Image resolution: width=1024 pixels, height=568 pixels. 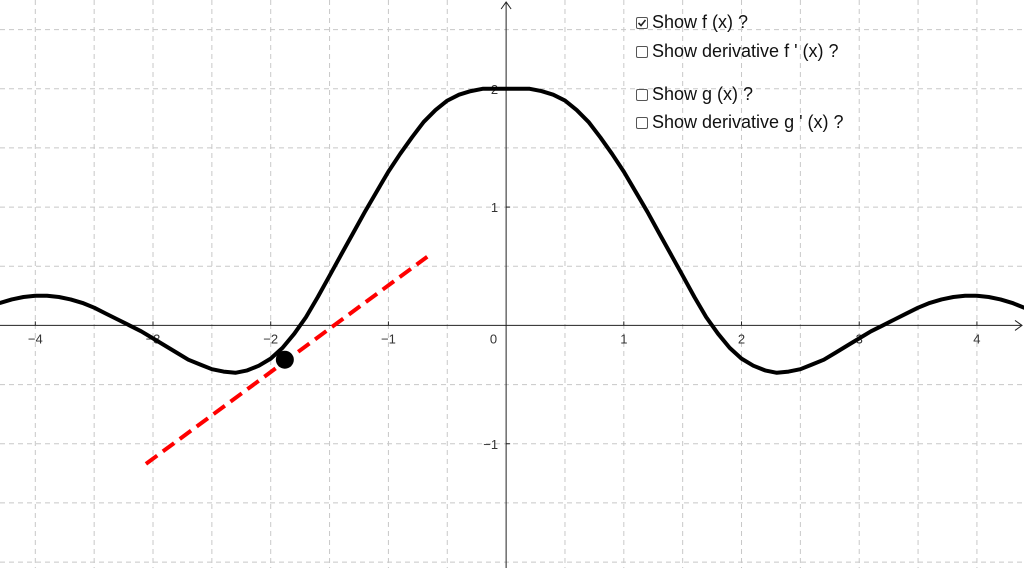 What do you see at coordinates (506, 5) in the screenshot?
I see `y-axis-arrow-icon` at bounding box center [506, 5].